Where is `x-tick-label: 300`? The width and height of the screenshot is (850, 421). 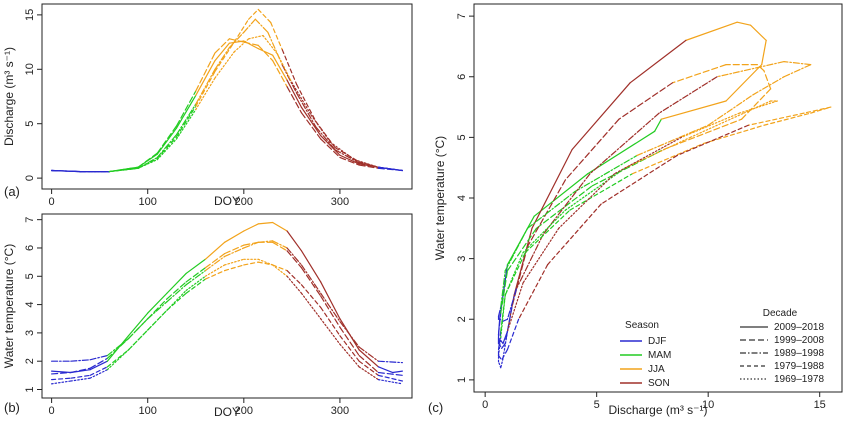 x-tick-label: 300 is located at coordinates (340, 411).